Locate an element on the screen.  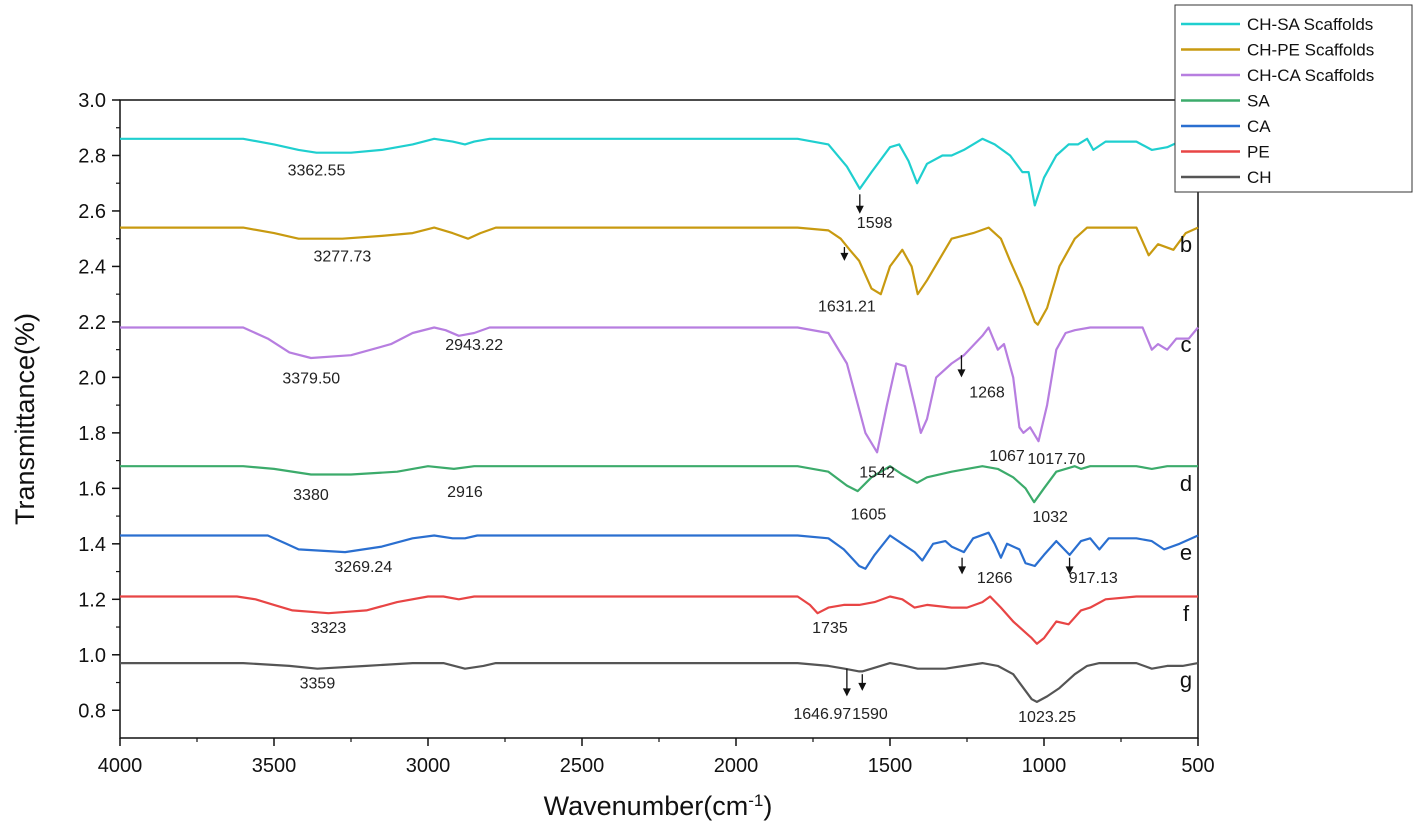
series-line-g is located at coordinates (659, 682).